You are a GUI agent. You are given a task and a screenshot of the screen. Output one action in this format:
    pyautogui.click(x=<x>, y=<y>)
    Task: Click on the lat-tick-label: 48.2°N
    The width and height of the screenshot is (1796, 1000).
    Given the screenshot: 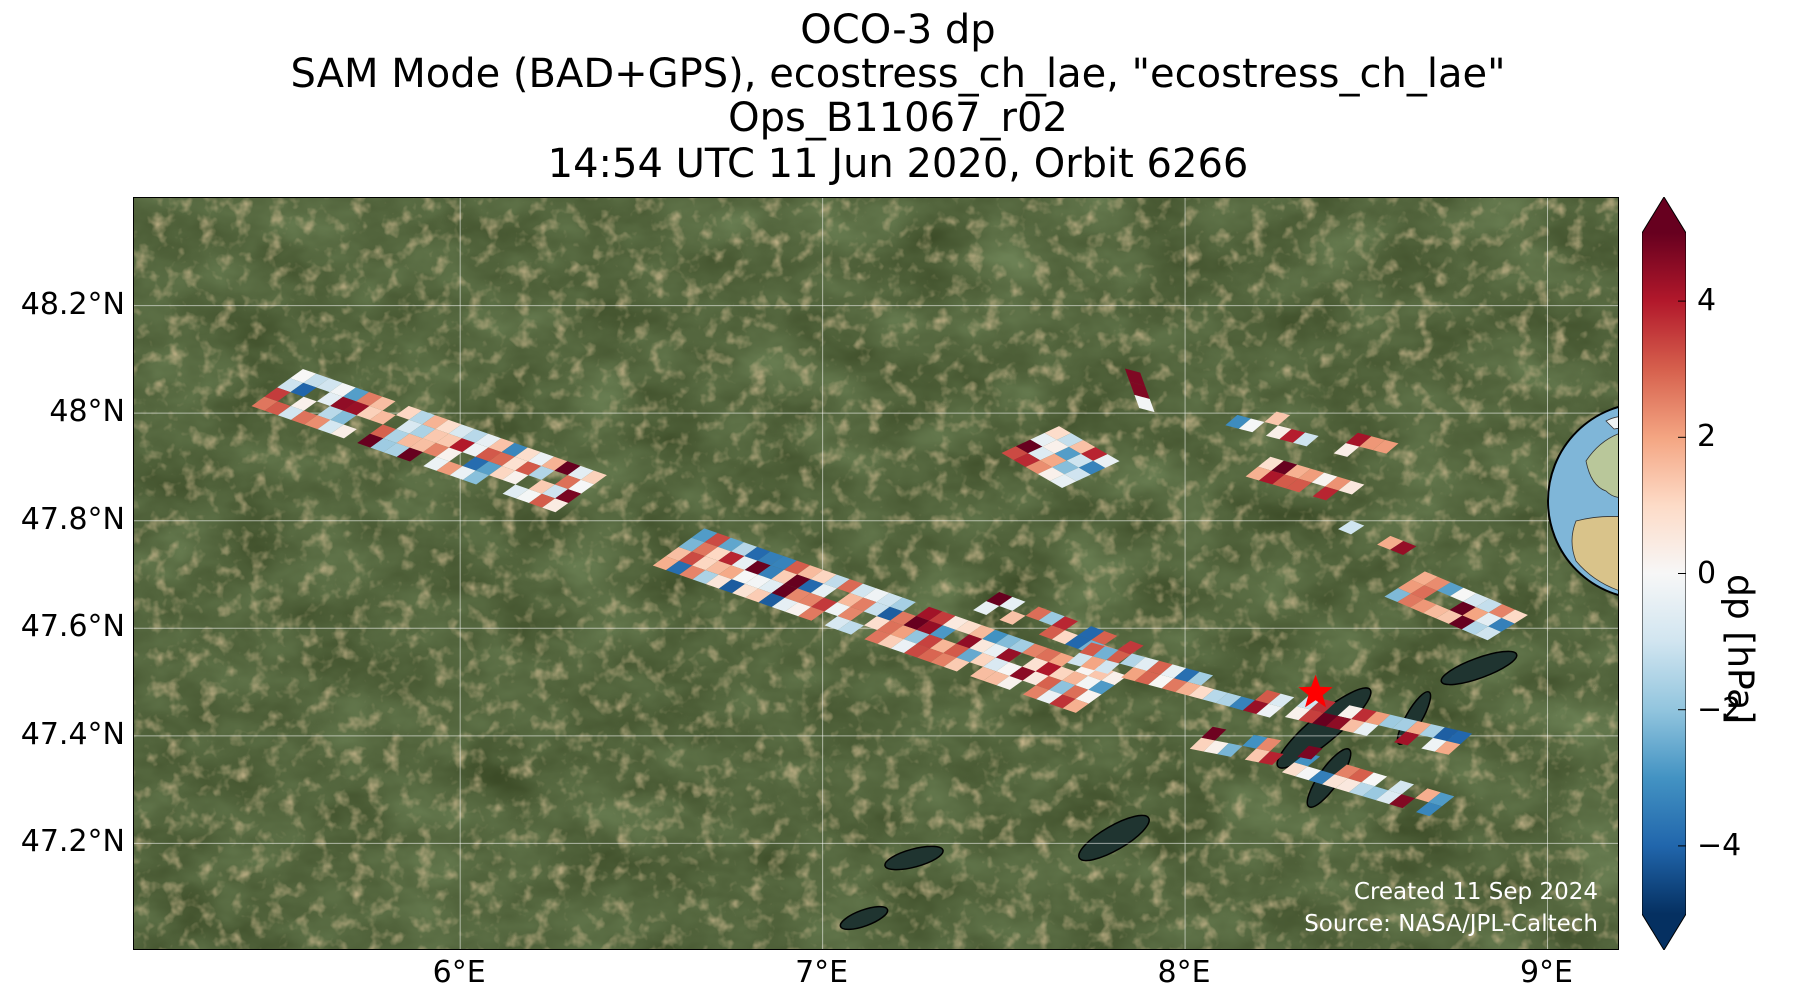 What is the action you would take?
    pyautogui.click(x=72, y=304)
    